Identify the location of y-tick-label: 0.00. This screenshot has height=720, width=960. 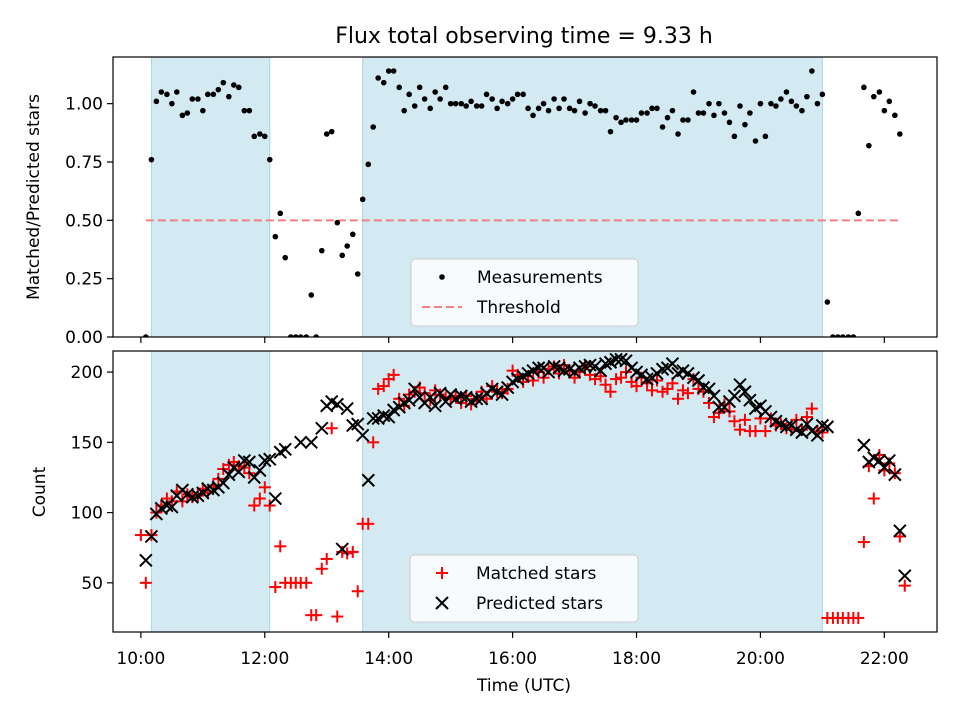
(84, 338).